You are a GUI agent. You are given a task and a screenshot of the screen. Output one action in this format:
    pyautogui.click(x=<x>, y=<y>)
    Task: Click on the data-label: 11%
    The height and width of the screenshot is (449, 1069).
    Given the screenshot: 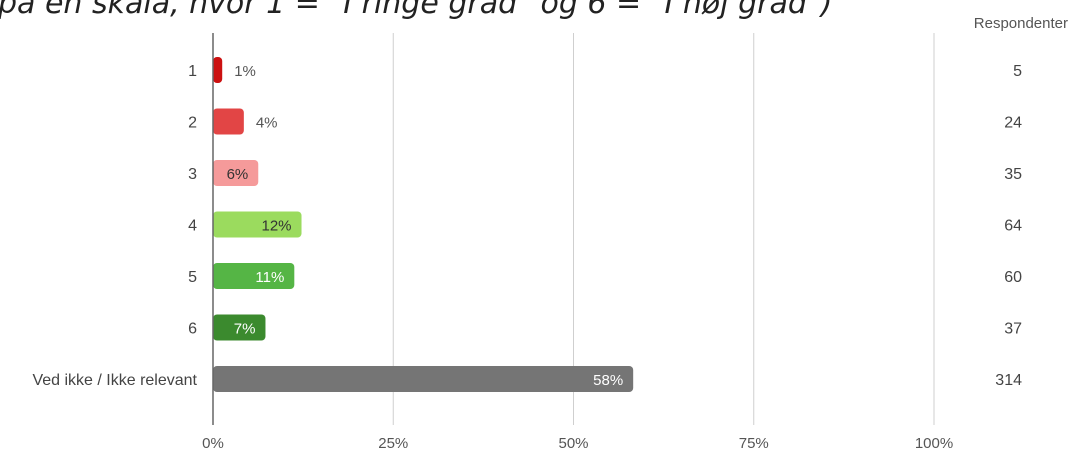 What is the action you would take?
    pyautogui.click(x=269, y=277)
    